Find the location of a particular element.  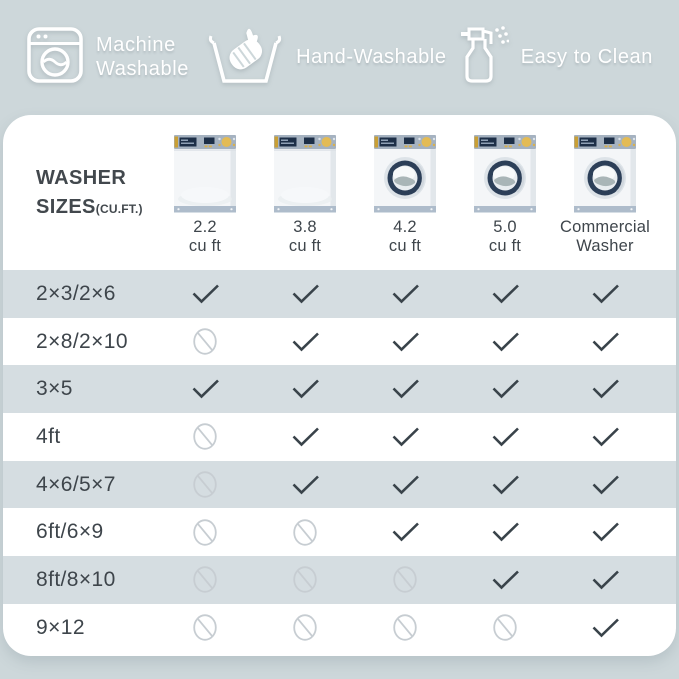

rug-size-label: 4ft is located at coordinates (48, 436).